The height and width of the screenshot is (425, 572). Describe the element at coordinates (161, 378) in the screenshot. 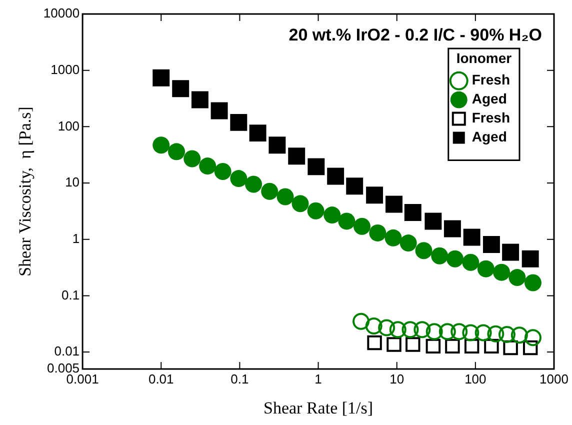

I see `x-tick-label: 0.01` at that location.